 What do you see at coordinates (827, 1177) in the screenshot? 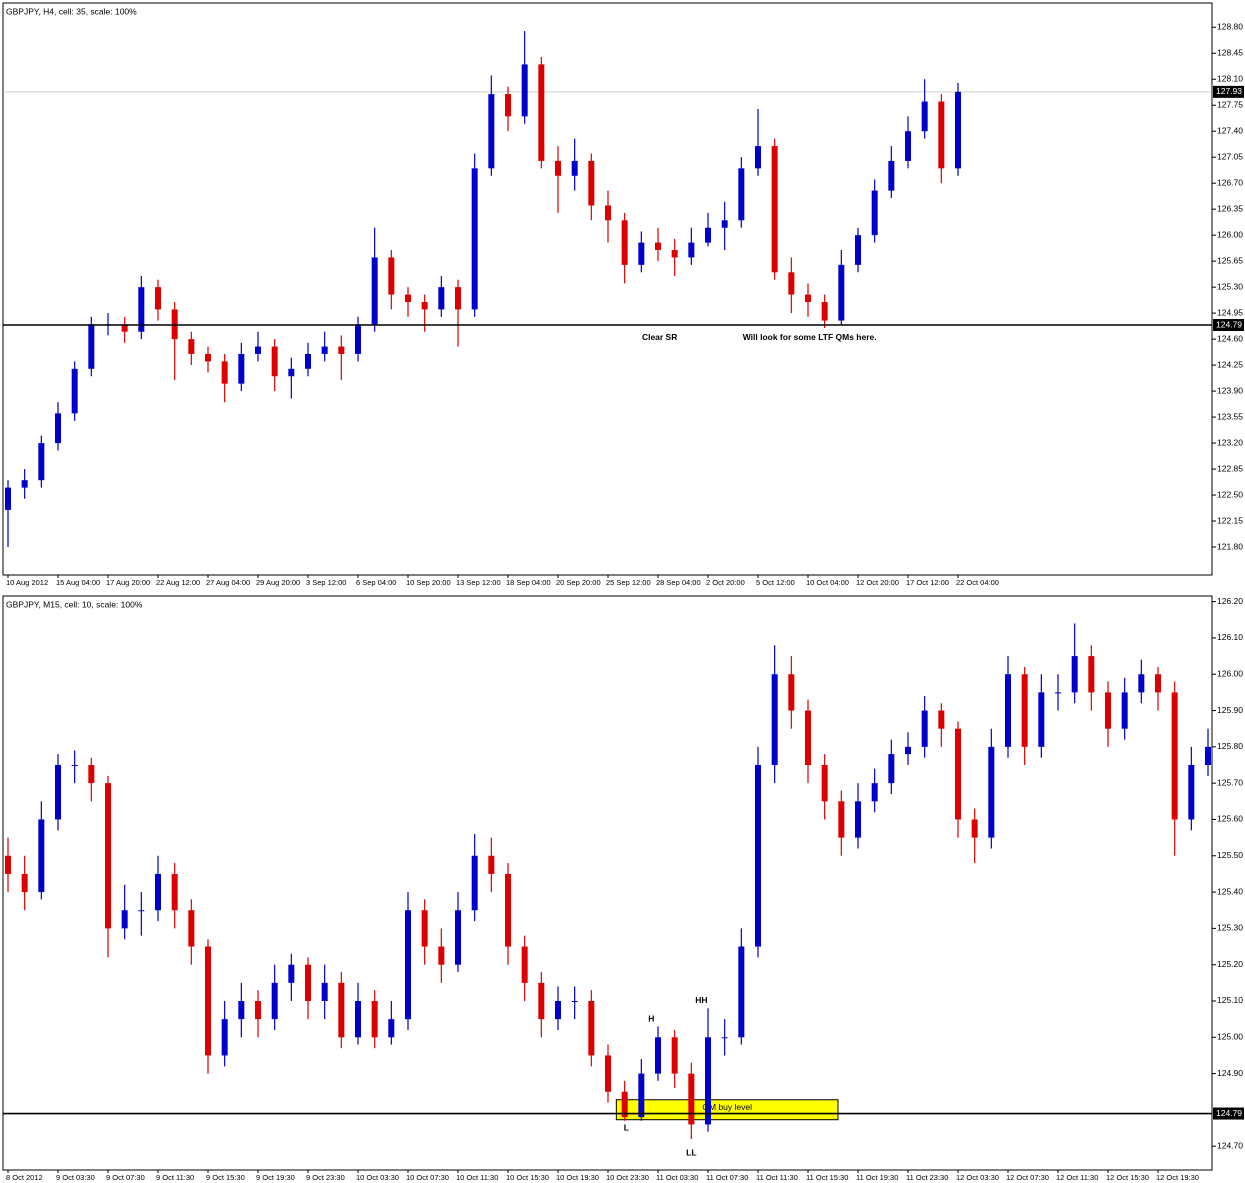
I see `x-tick-label: 11 Oct 15:30` at bounding box center [827, 1177].